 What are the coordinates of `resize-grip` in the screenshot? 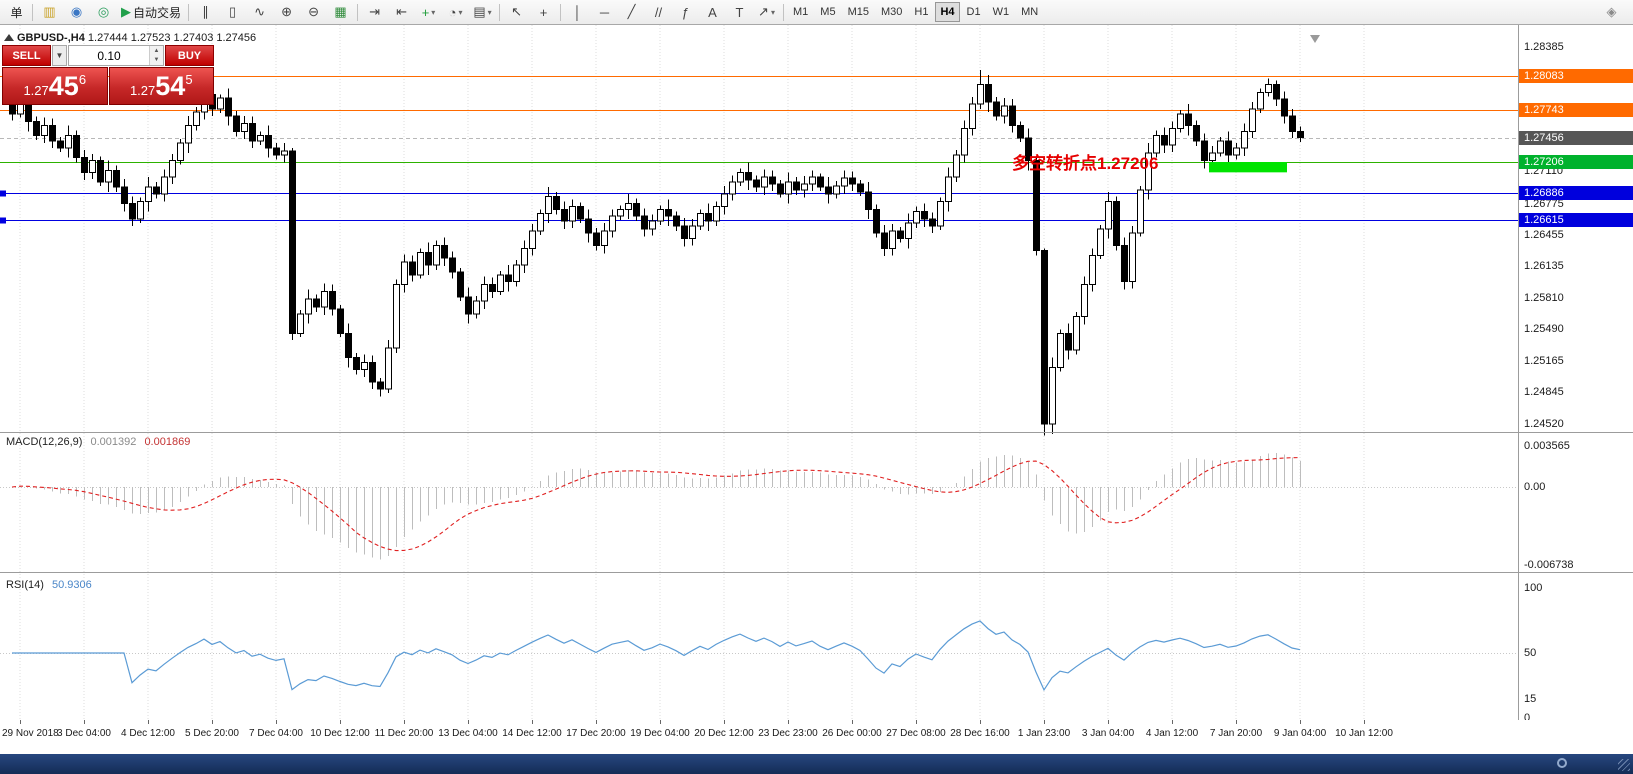 It's located at (1624, 765).